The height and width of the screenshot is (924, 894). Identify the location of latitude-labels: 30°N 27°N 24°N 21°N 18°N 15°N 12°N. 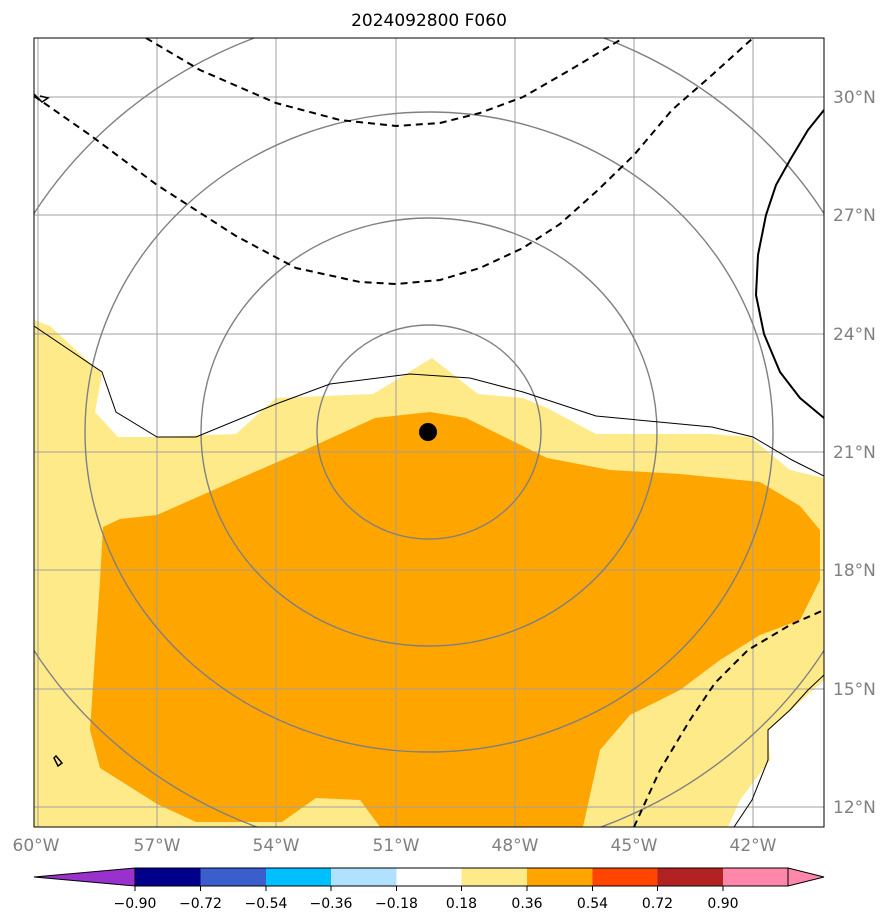
(854, 453).